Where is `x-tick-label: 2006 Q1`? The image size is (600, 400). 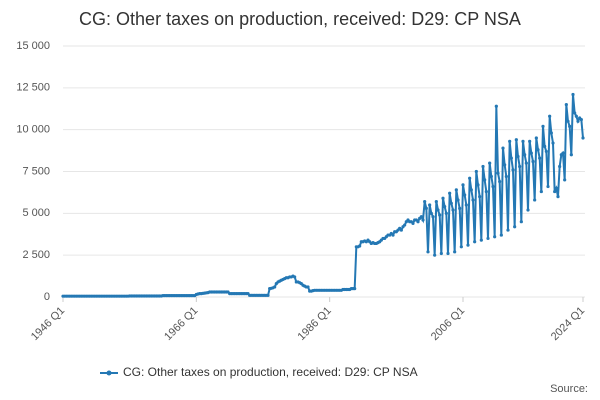
x-tick-label: 2006 Q1 is located at coordinates (448, 324).